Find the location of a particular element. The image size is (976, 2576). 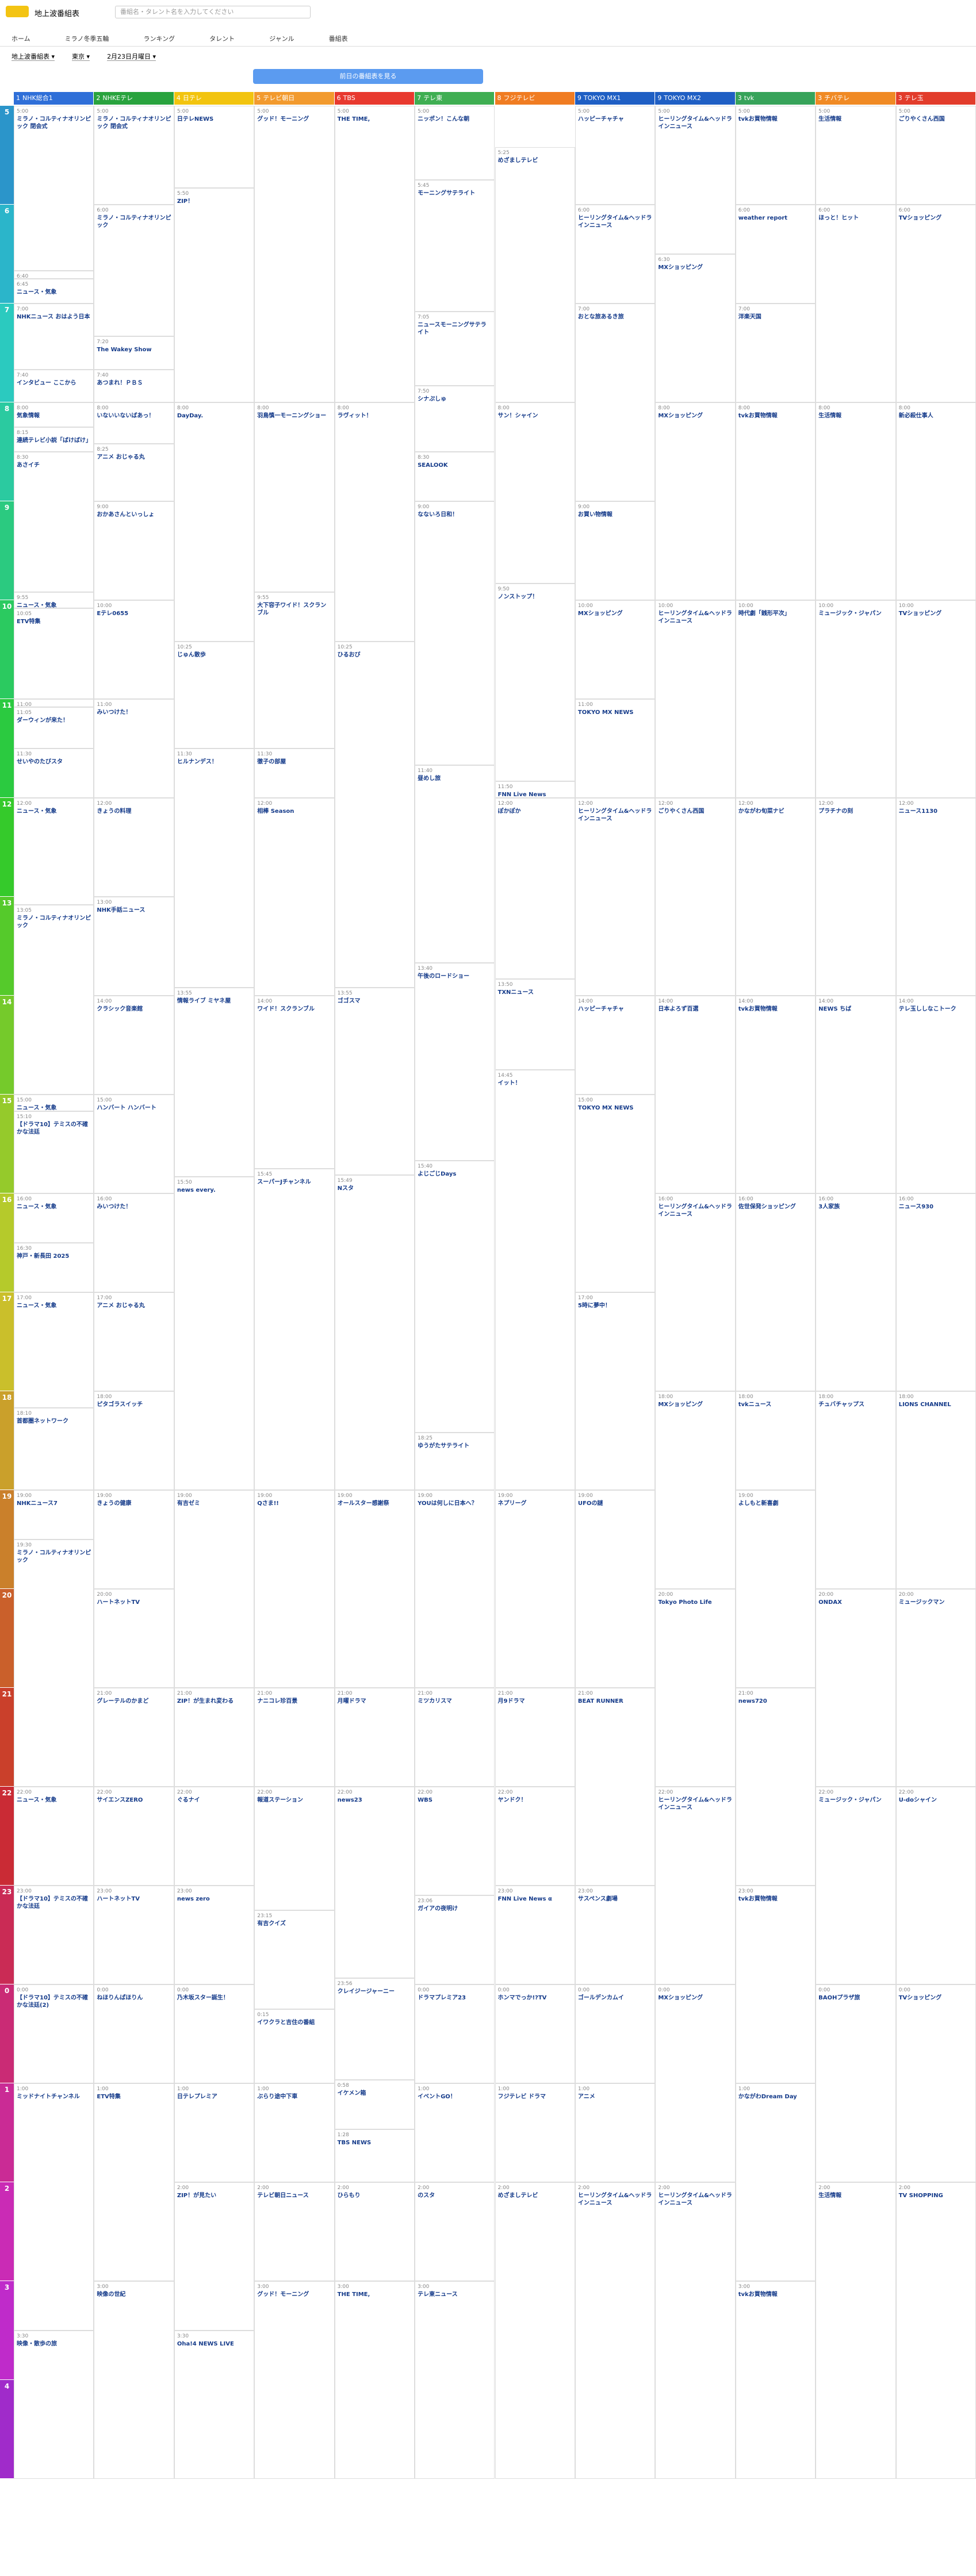

program: 8:00 サン！シャイン is located at coordinates (535, 493).